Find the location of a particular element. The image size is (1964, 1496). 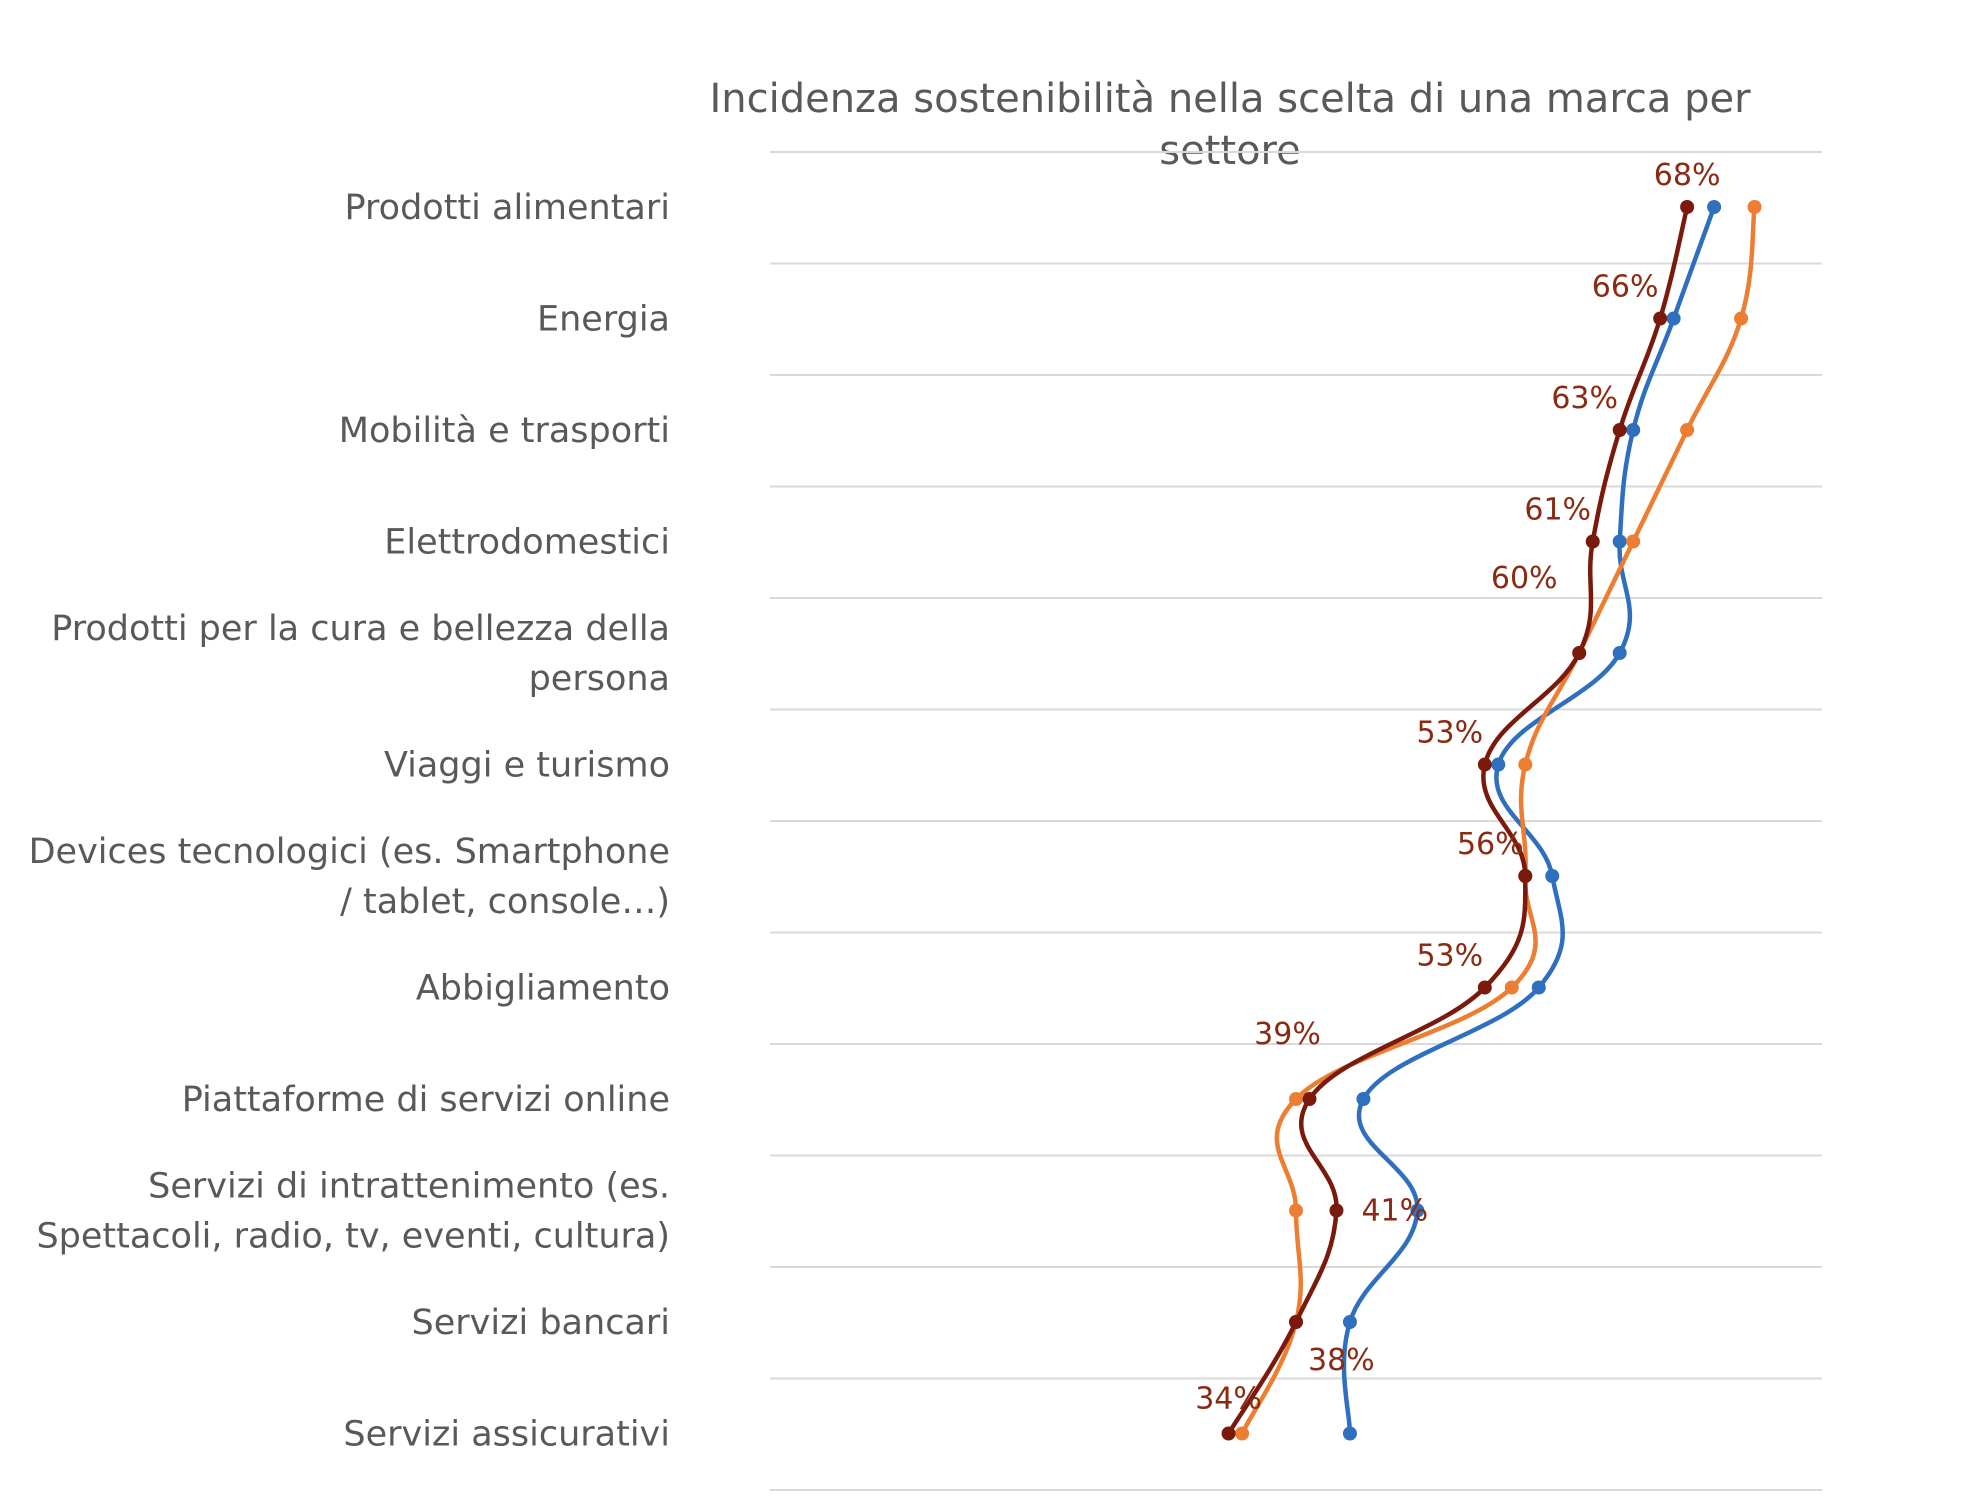

category-label: Elettrodomestici is located at coordinates (527, 543).